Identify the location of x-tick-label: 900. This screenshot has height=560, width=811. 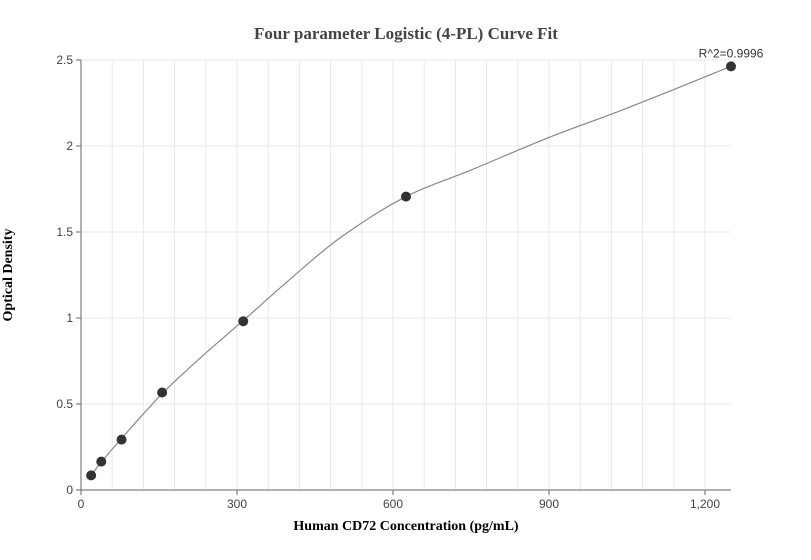
(549, 504).